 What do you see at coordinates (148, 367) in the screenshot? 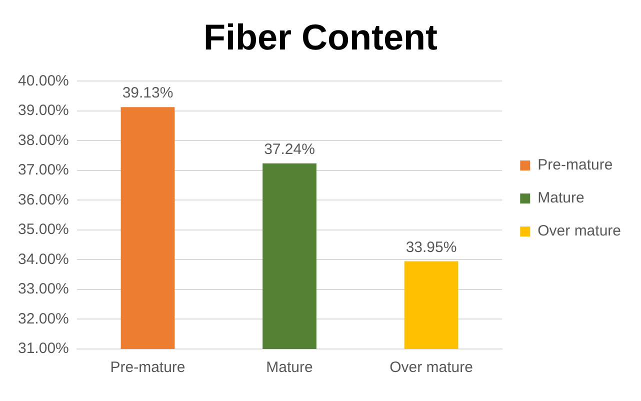
I see `x-tick-label: Pre-mature` at bounding box center [148, 367].